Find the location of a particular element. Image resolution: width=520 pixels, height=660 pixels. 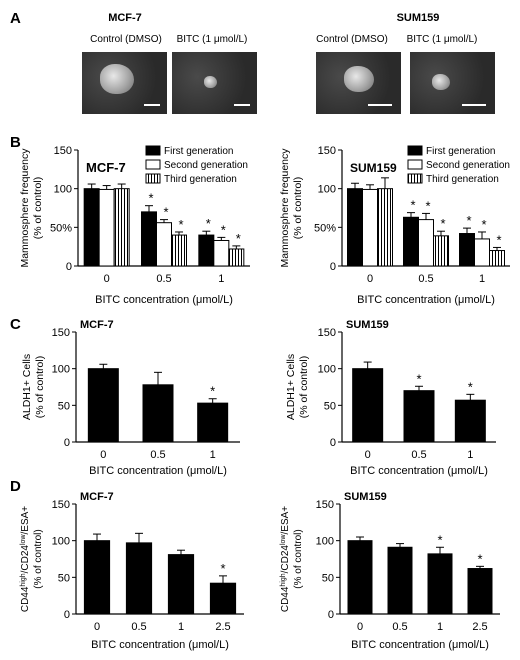

y-axis-label-superscript: low is located at coordinates (283, 539).